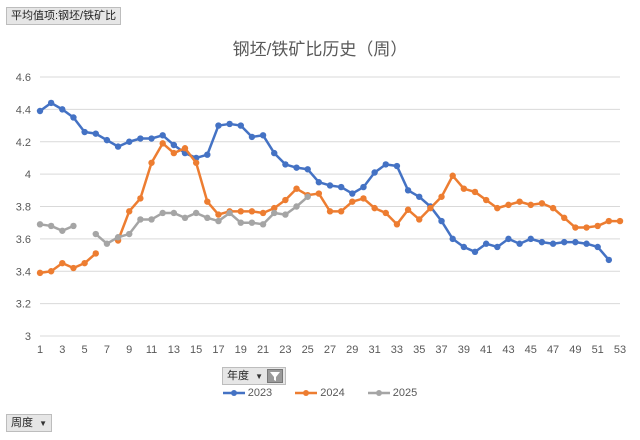 Image resolution: width=640 pixels, height=440 pixels. Describe the element at coordinates (486, 350) in the screenshot. I see `x-tick-label: 41` at that location.